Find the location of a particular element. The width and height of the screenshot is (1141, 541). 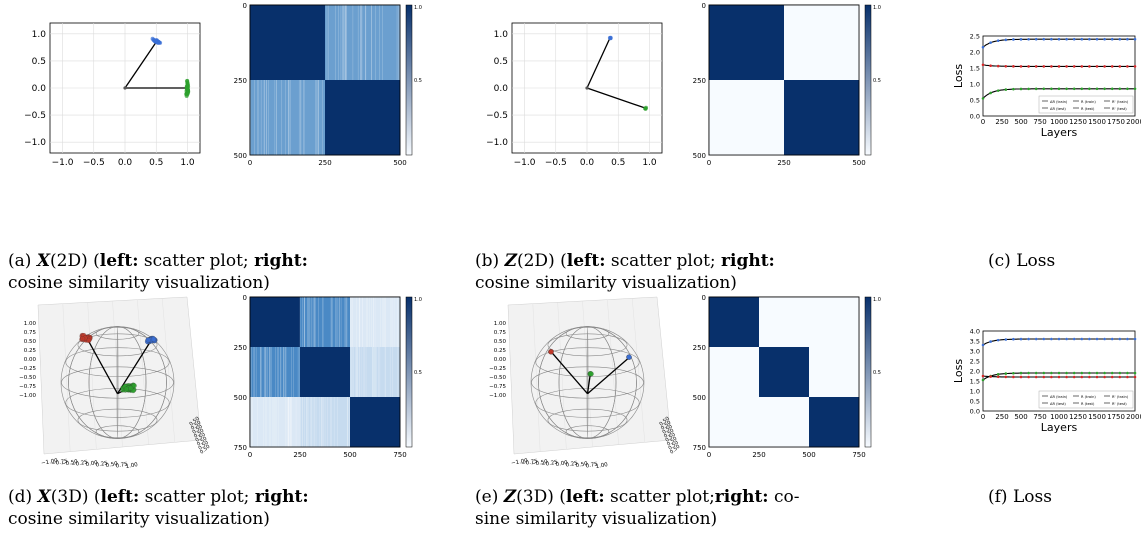

caption-e-left: left: is located at coordinates (585, 497).